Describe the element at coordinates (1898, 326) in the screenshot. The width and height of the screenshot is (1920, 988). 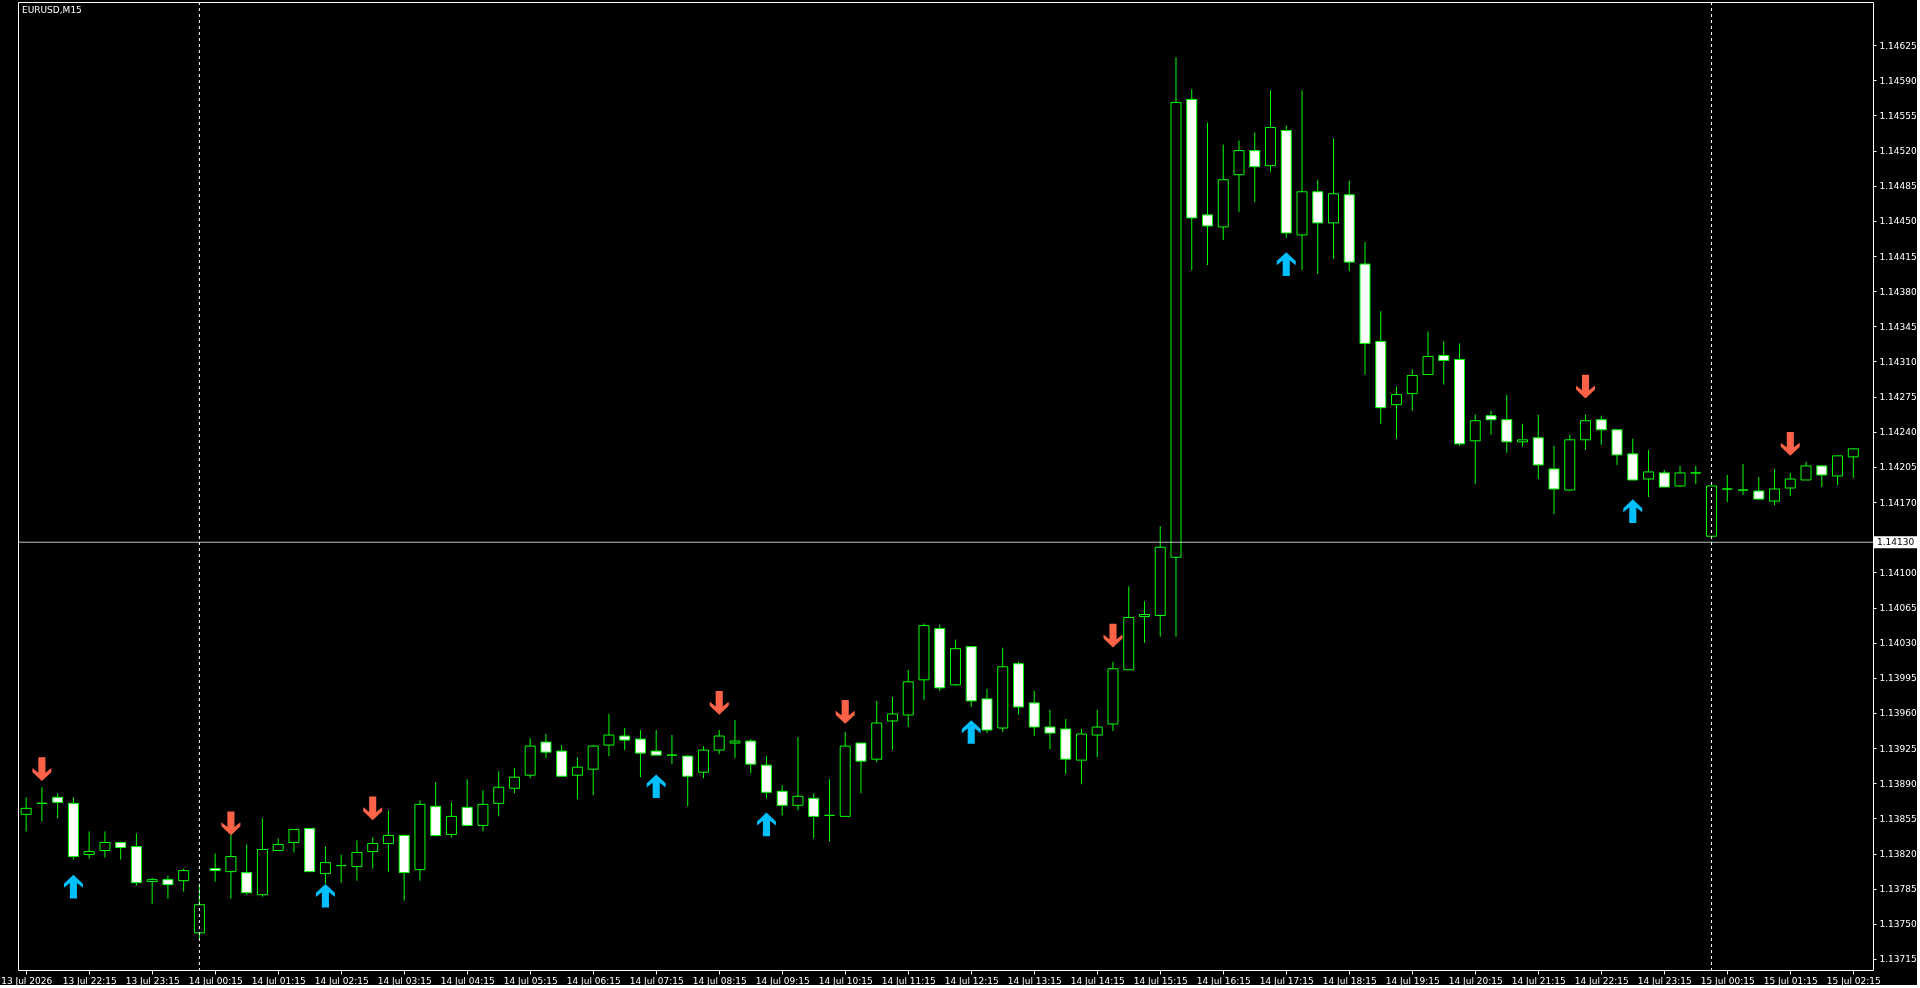
I see `y-tick-label: 1.14345` at that location.